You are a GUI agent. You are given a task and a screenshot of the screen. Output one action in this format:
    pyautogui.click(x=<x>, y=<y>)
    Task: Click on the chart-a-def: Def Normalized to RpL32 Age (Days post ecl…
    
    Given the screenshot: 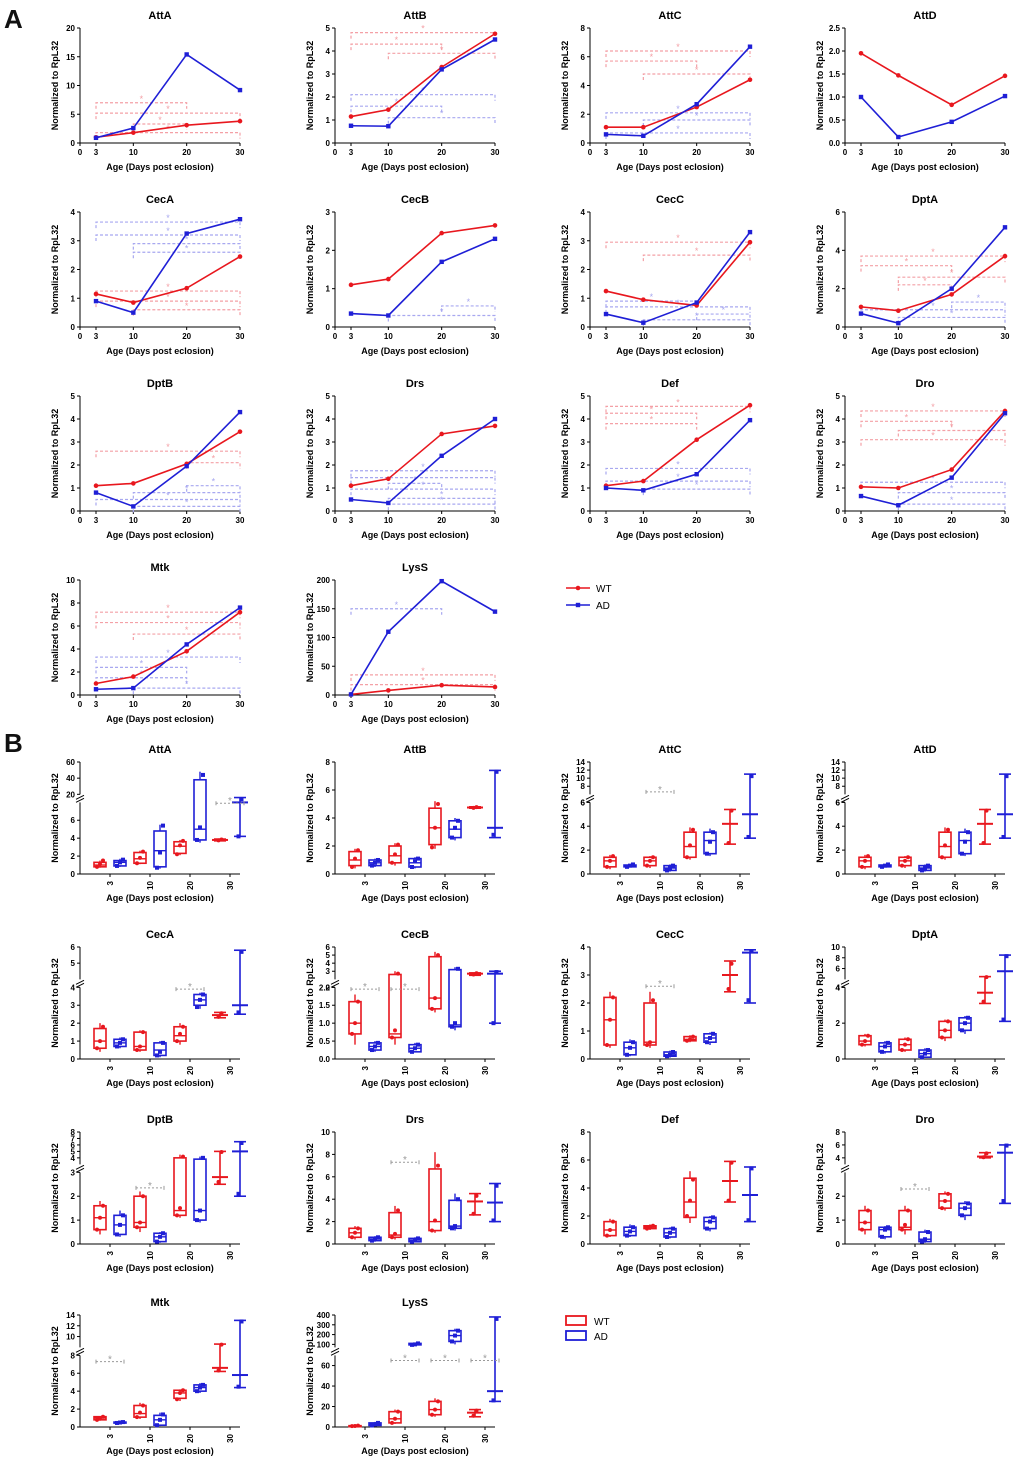 What is the action you would take?
    pyautogui.click(x=657, y=459)
    